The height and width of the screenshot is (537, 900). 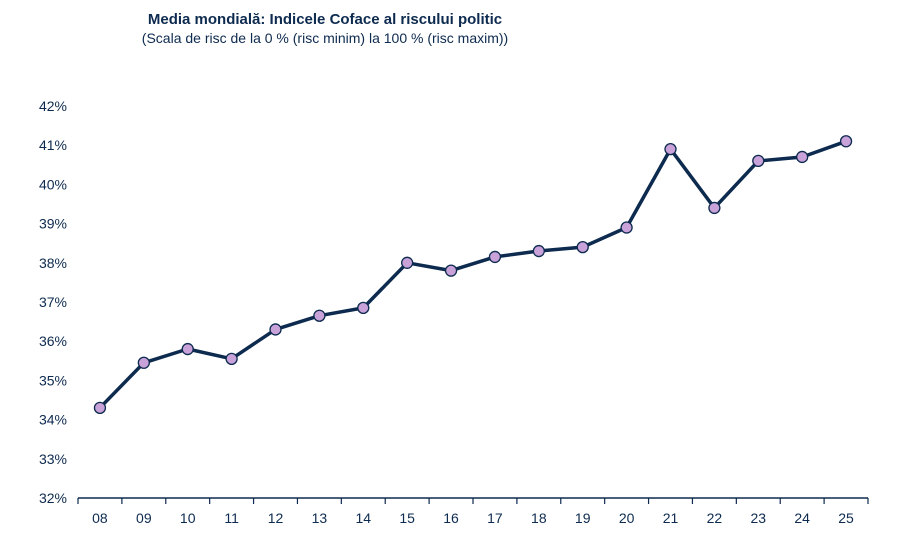 I want to click on y-tick-label: 36%, so click(x=53, y=341).